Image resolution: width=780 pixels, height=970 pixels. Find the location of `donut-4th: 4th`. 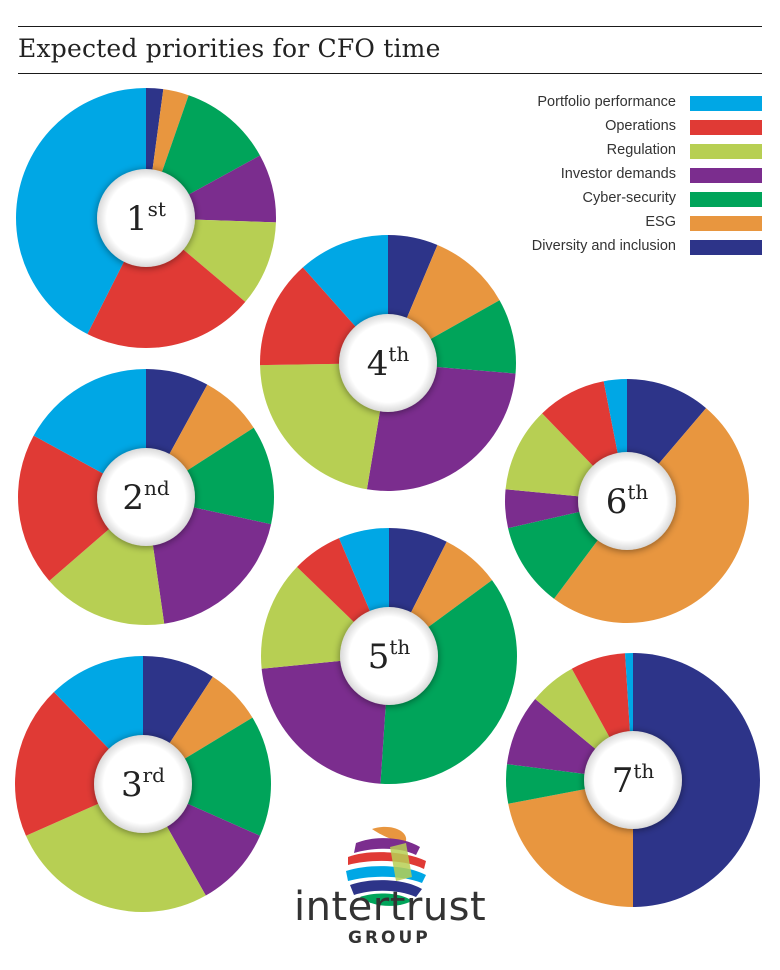

donut-4th: 4th is located at coordinates (388, 363).